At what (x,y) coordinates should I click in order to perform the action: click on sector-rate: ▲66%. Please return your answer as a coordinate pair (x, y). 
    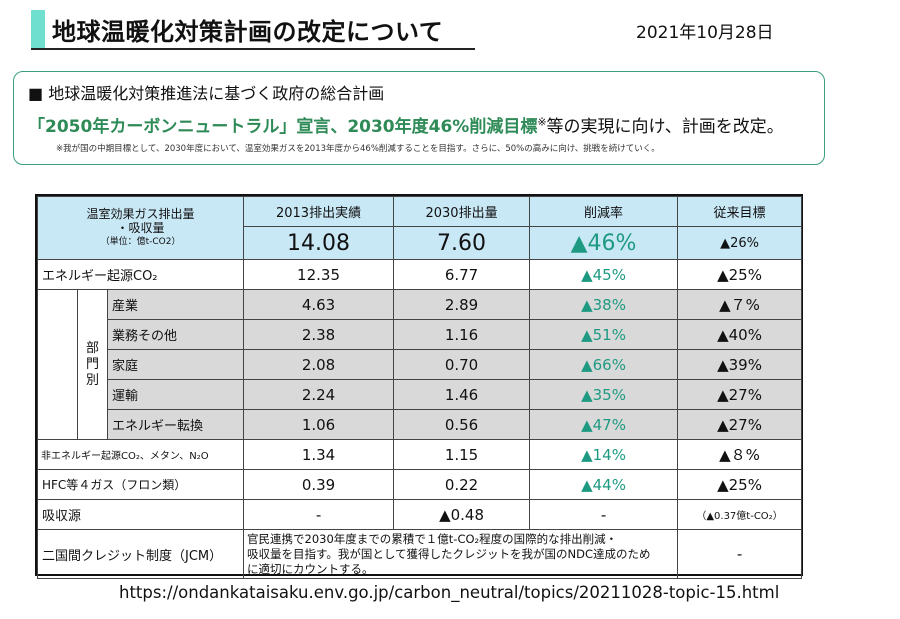
    Looking at the image, I should click on (604, 364).